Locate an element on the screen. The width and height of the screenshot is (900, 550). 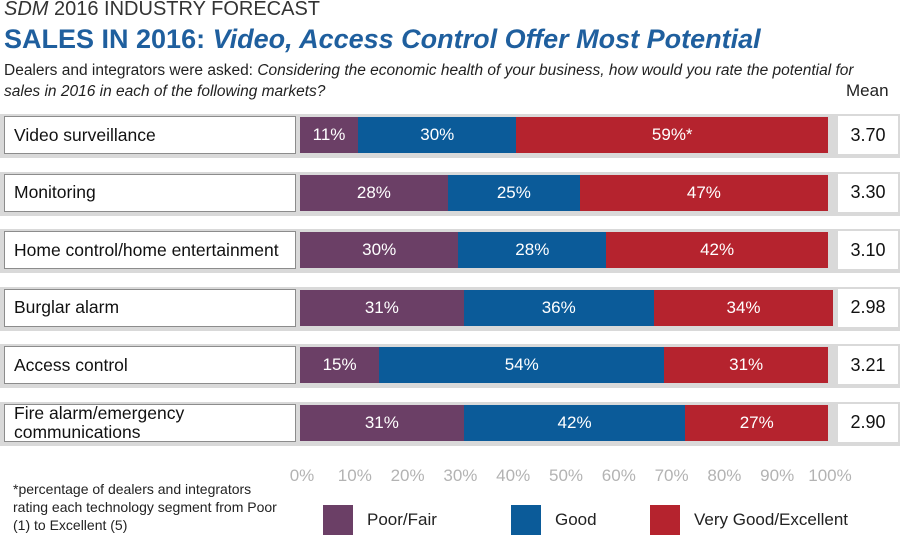
chart-kicker: SDM 2016 INDUSTRY FORECAST is located at coordinates (162, 10).